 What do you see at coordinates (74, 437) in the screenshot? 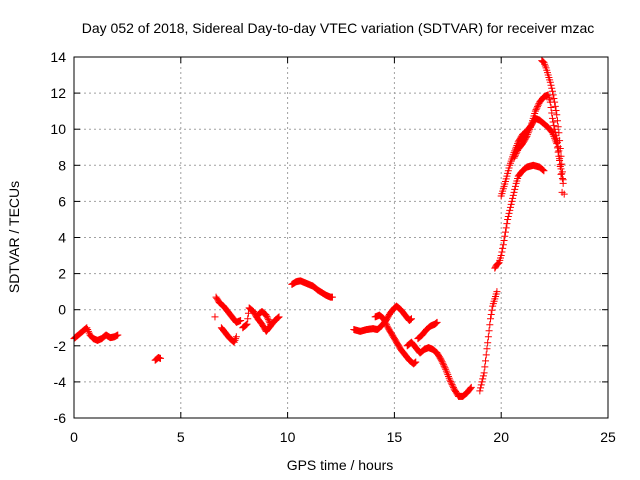
I see `x-tick-label: 0` at bounding box center [74, 437].